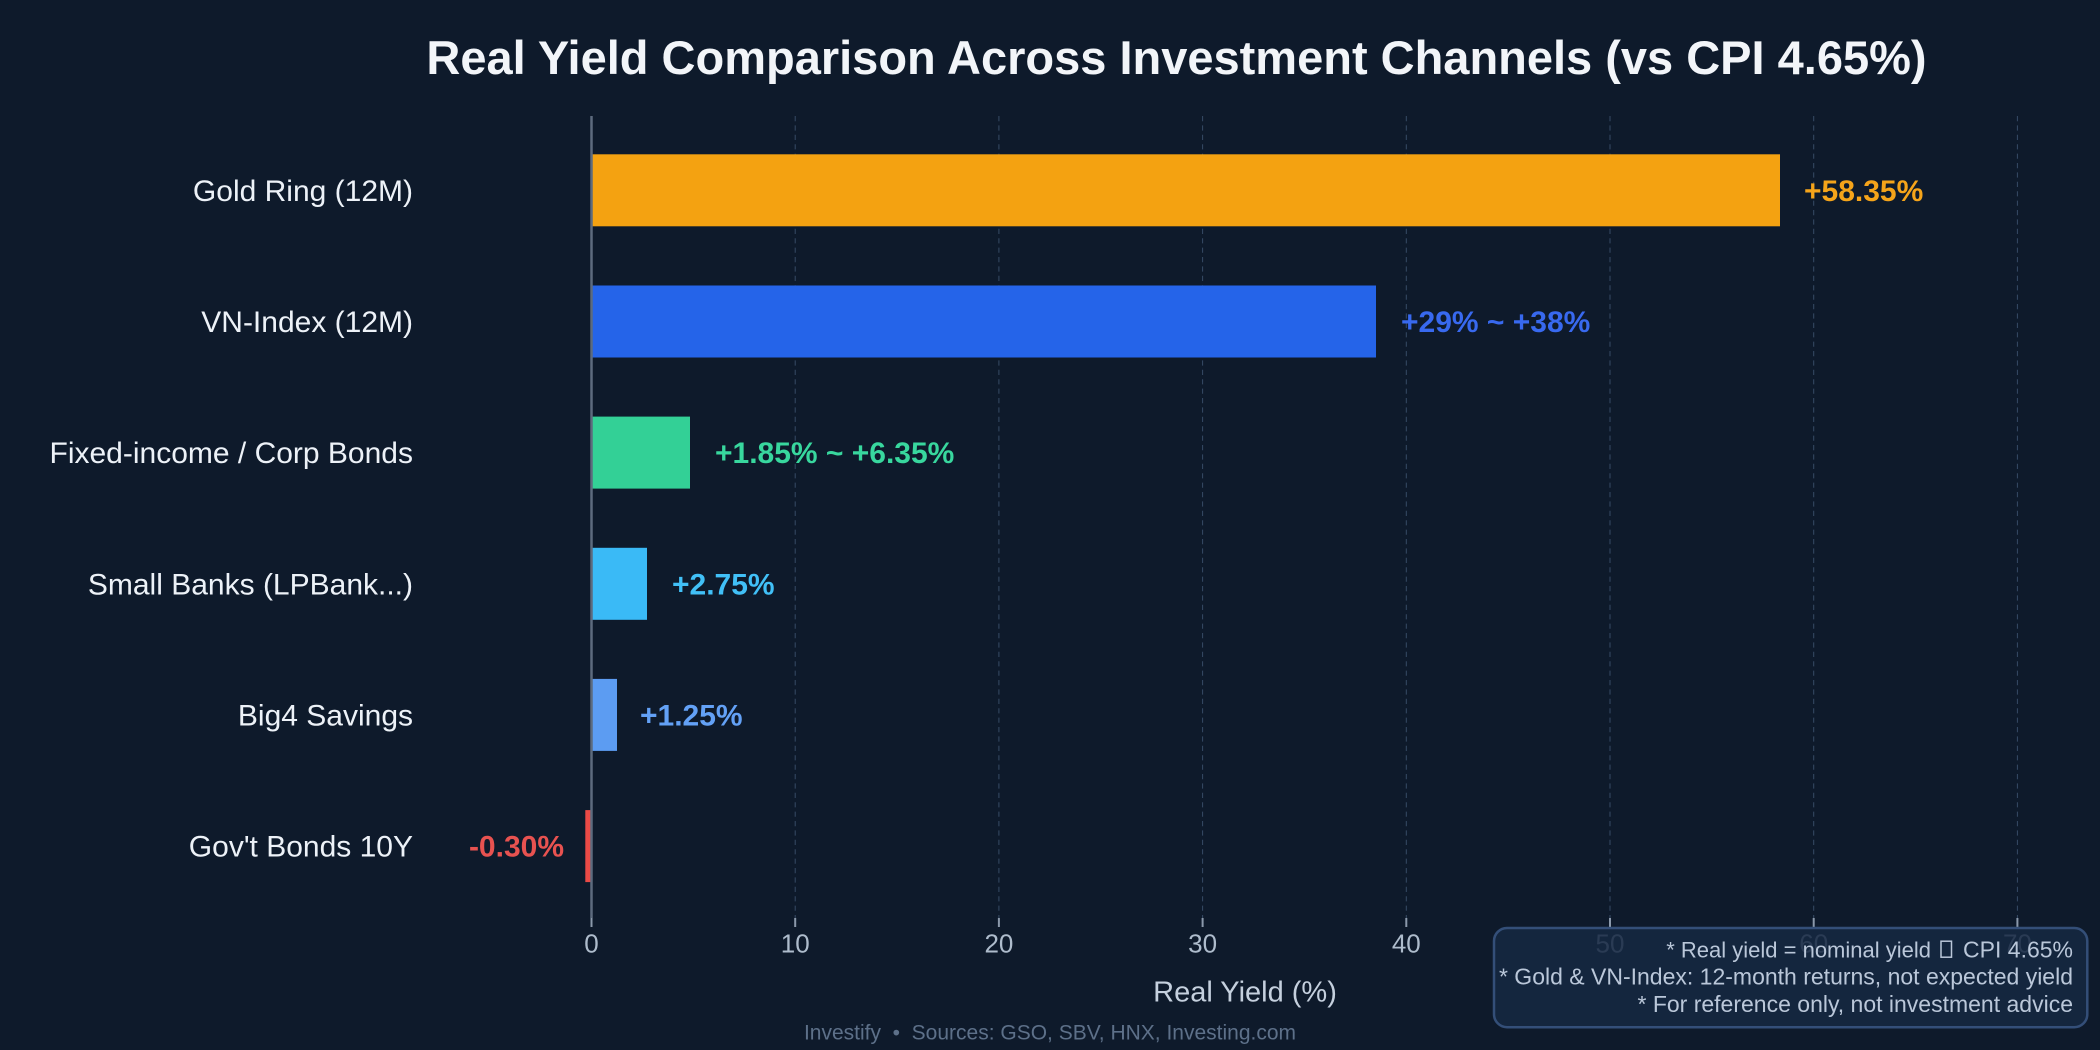  Describe the element at coordinates (516, 847) in the screenshot. I see `svg-text: -0.30%` at that location.